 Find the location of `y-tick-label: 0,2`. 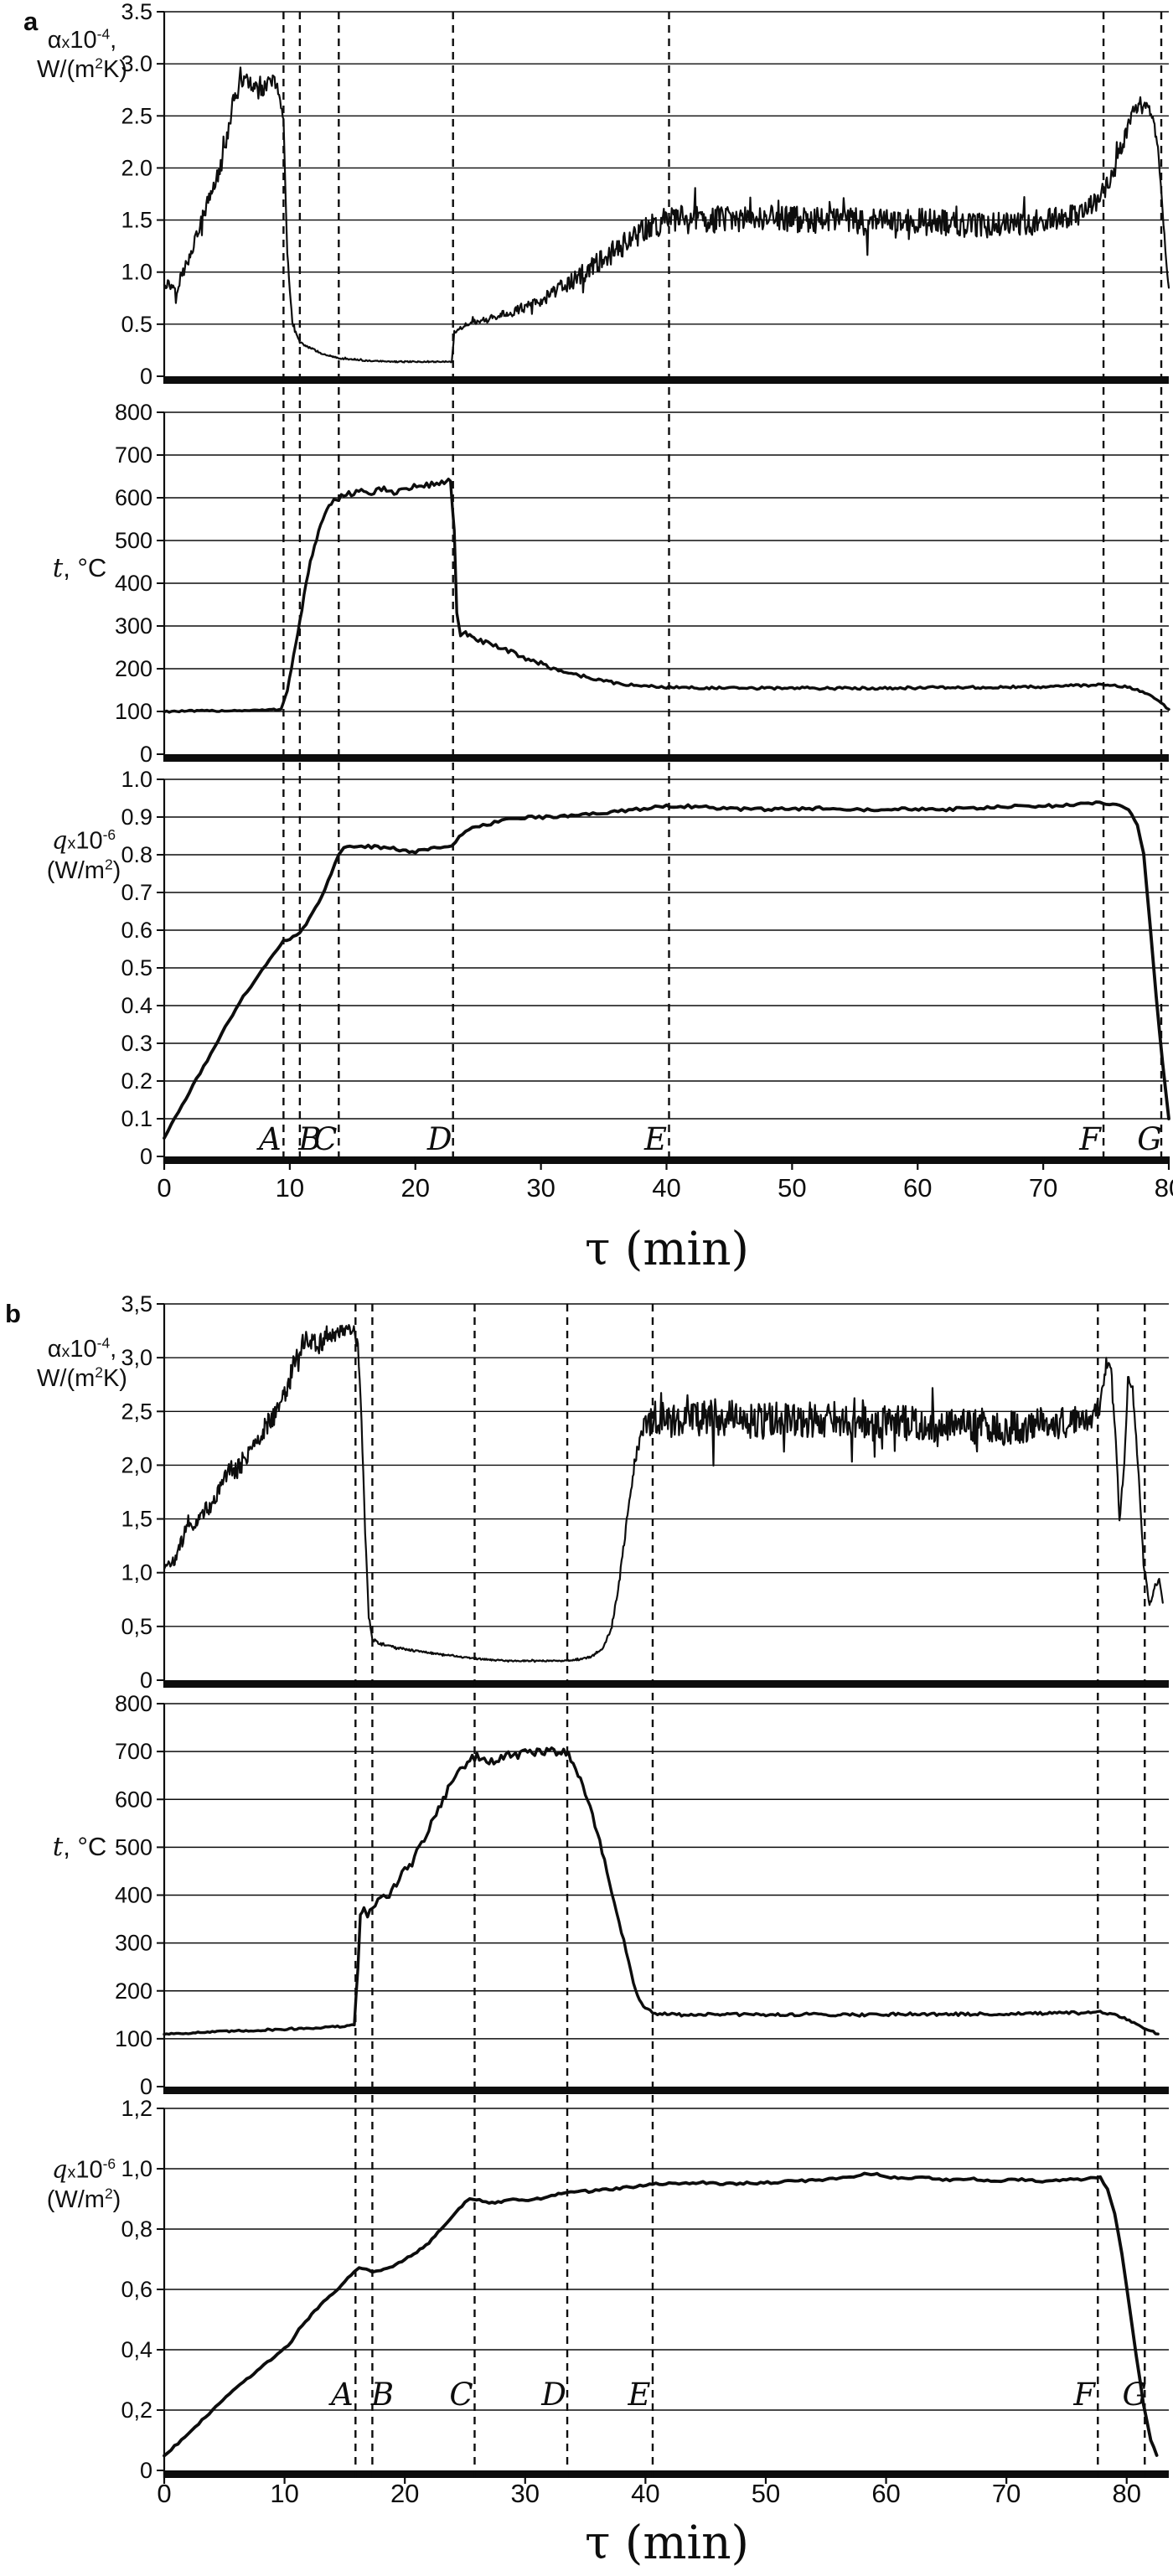

y-tick-label: 0,2 is located at coordinates (136, 2410).